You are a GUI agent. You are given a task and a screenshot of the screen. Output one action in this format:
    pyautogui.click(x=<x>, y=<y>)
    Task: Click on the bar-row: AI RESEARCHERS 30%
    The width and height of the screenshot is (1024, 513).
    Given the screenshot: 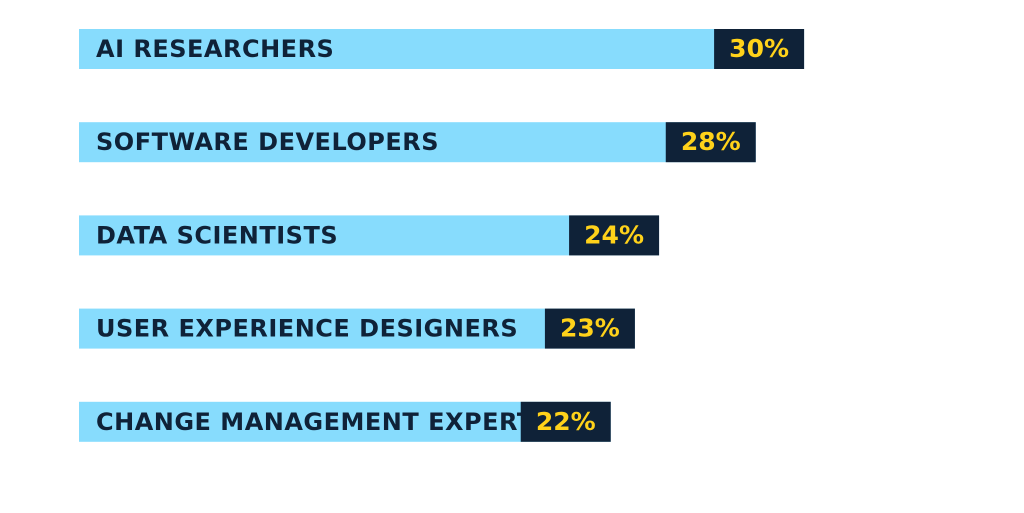 What is the action you would take?
    pyautogui.click(x=442, y=49)
    